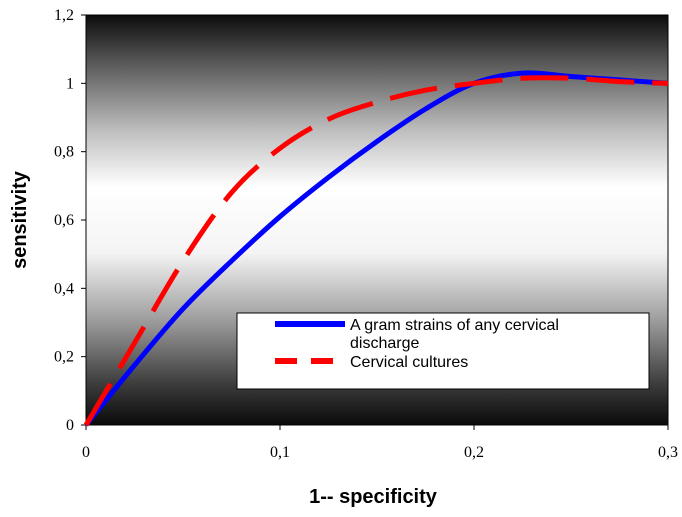 This screenshot has width=682, height=517. I want to click on y-tick-label: 1, so click(70, 83).